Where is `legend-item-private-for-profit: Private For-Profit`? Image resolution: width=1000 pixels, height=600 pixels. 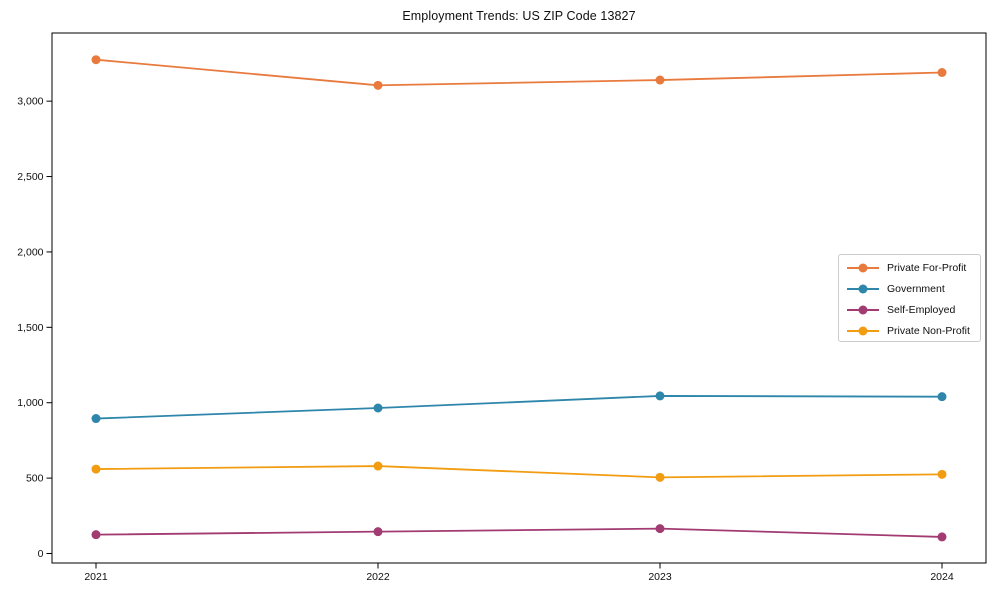 legend-item-private-for-profit: Private For-Profit is located at coordinates (913, 268).